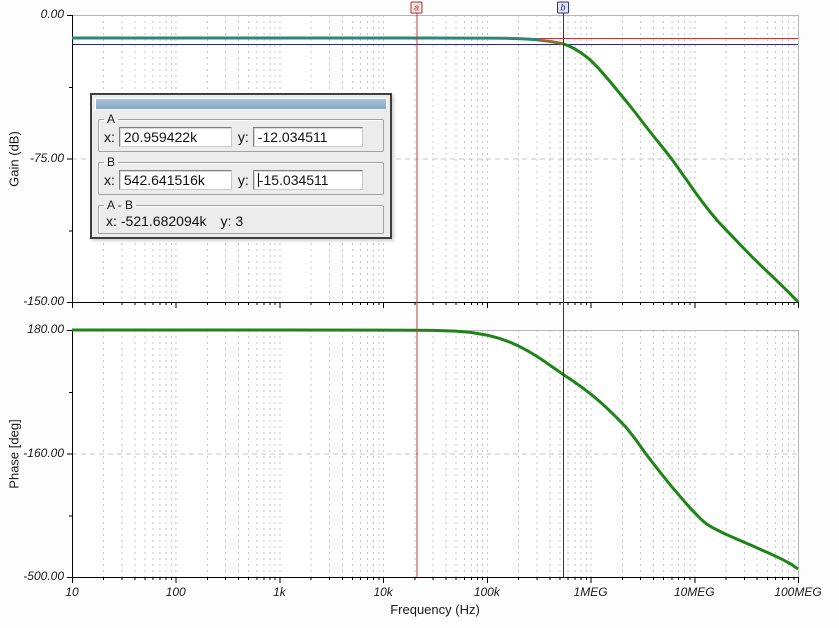 This screenshot has width=839, height=628. What do you see at coordinates (243, 180) in the screenshot?
I see `cursor-b-y-label: y:` at bounding box center [243, 180].